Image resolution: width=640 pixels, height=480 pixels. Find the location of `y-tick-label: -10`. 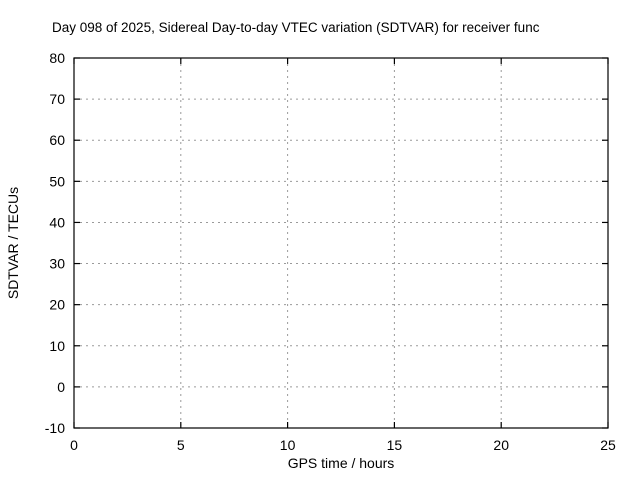

y-tick-label: -10 is located at coordinates (55, 428).